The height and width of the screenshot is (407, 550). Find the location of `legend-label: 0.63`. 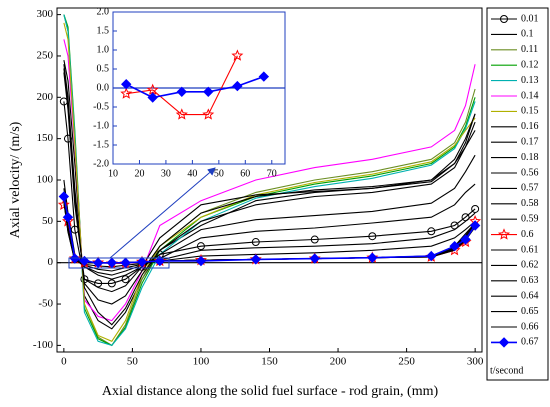

legend-label: 0.63 is located at coordinates (530, 280).